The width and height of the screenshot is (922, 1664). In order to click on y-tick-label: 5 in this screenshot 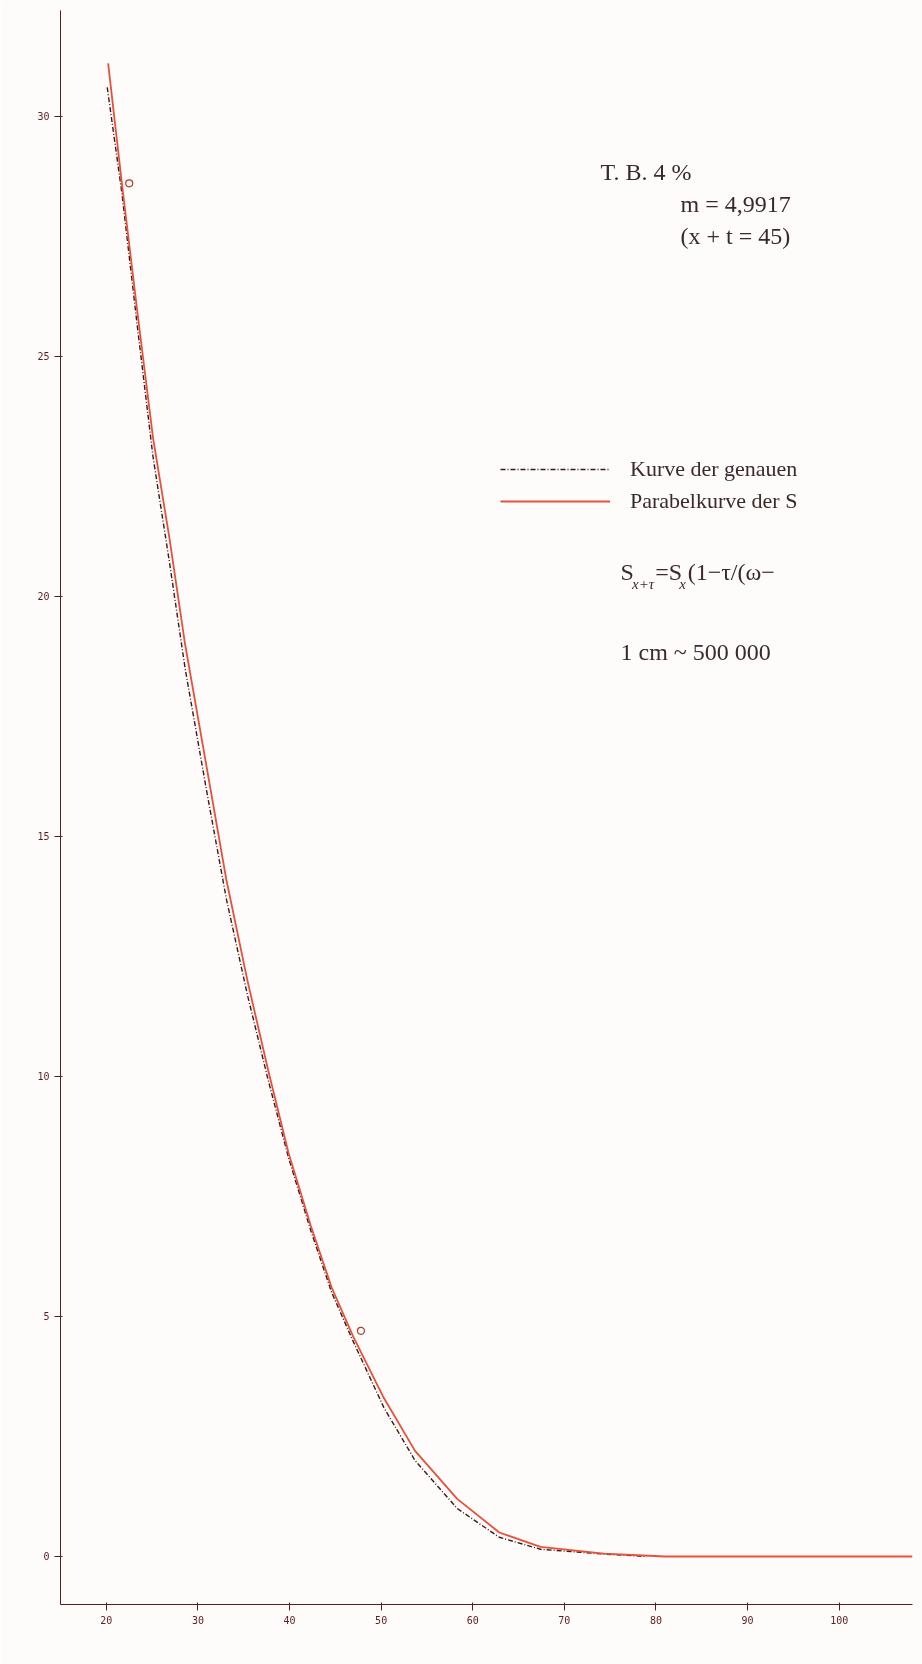, I will do `click(46, 1317)`.